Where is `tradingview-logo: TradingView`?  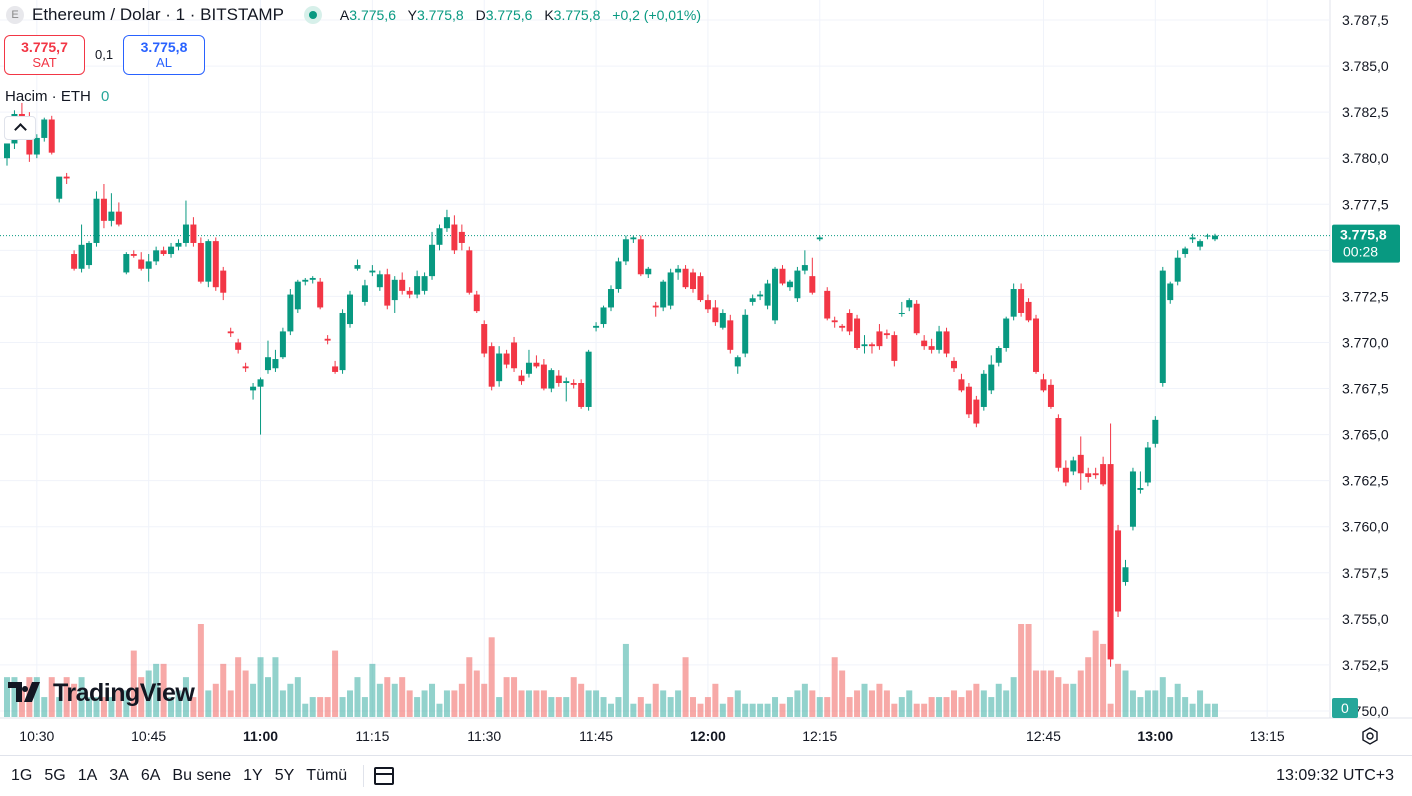 tradingview-logo: TradingView is located at coordinates (102, 693).